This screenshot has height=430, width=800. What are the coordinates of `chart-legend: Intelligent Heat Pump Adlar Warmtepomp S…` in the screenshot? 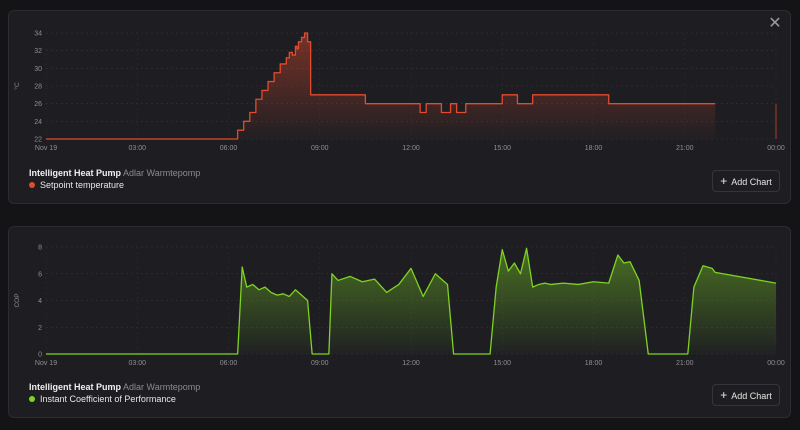 It's located at (114, 179).